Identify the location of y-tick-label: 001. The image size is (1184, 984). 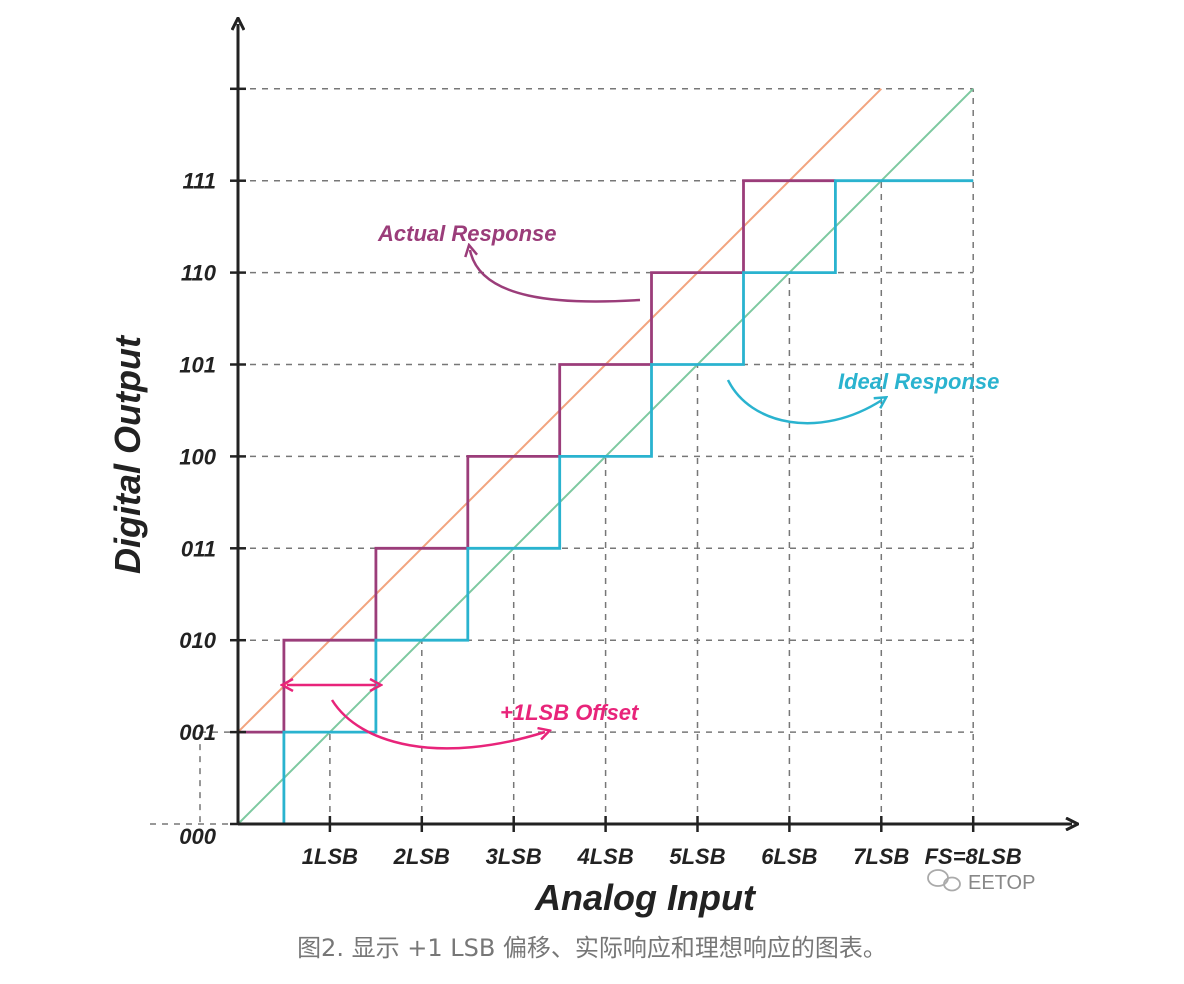
(197, 732).